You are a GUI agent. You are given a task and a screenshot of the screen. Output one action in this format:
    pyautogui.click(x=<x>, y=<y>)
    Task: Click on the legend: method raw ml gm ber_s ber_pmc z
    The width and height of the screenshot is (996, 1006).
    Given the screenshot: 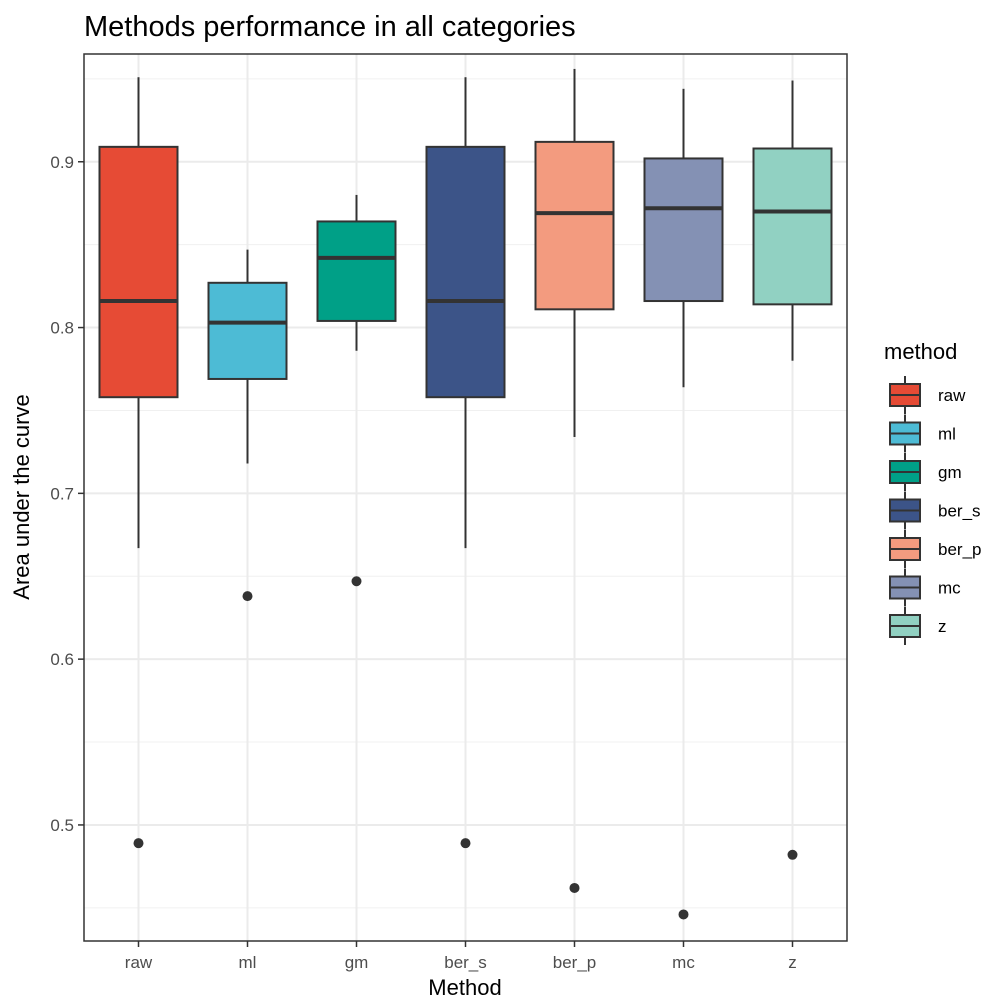 What is the action you would take?
    pyautogui.click(x=932, y=492)
    